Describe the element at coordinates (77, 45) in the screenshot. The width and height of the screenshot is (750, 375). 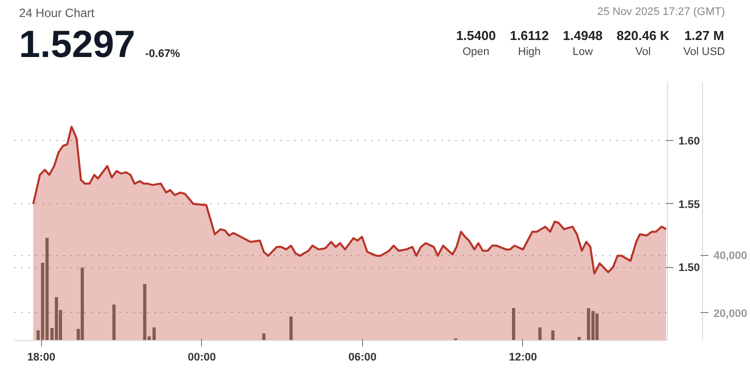
I see `chart-subtitle: 1.5297` at that location.